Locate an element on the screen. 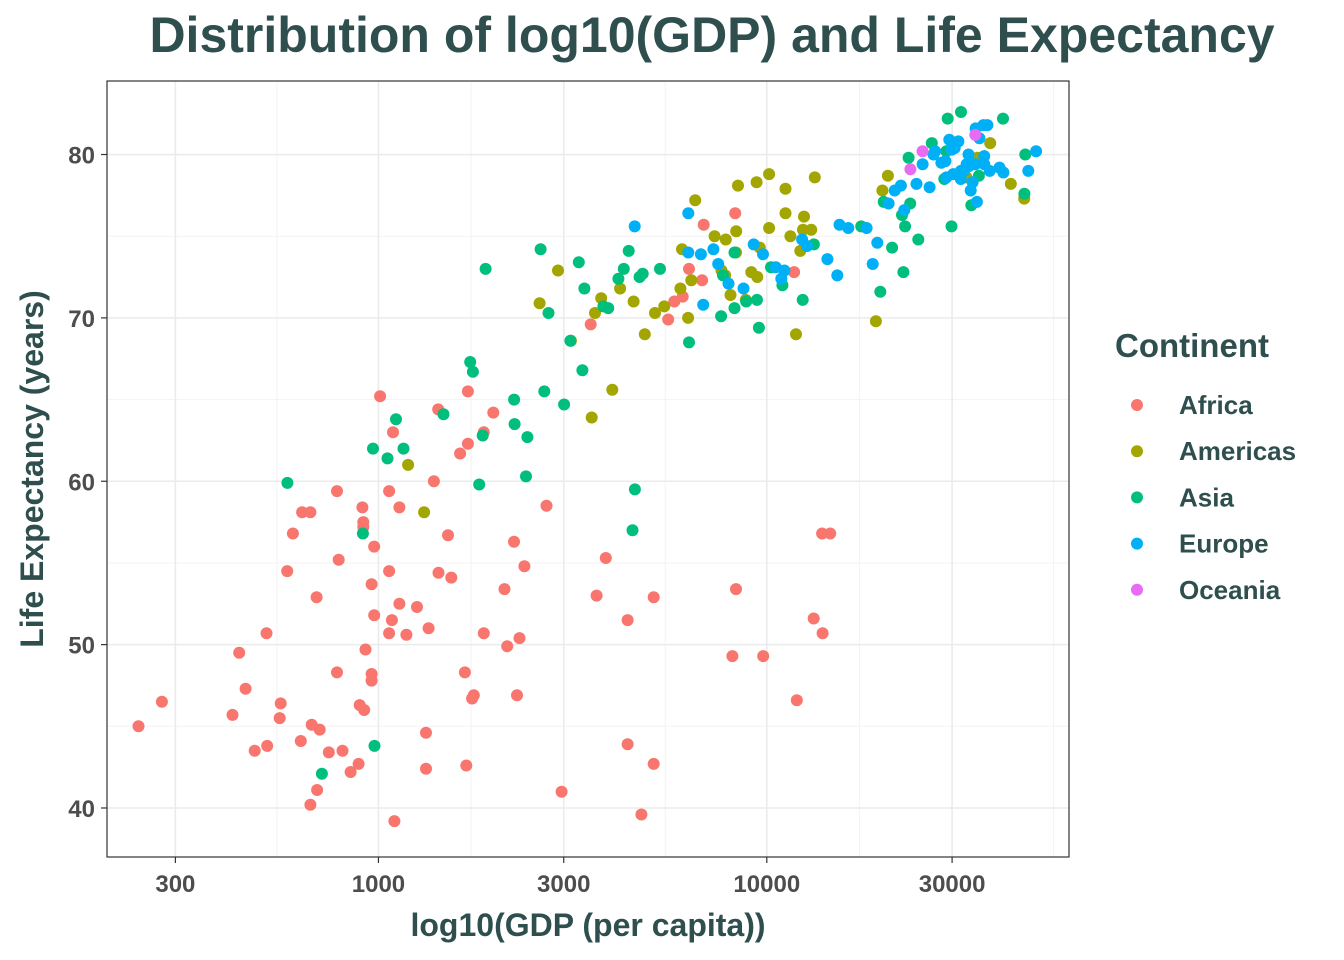 This screenshot has height=960, width=1344. legend-key is located at coordinates (1137, 589).